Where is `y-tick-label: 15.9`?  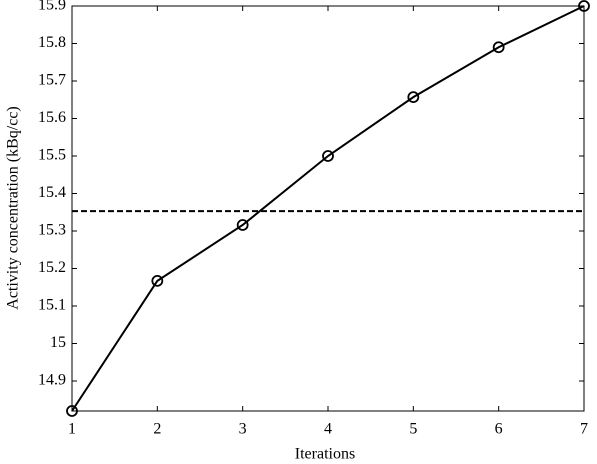 y-tick-label: 15.9 is located at coordinates (52, 7).